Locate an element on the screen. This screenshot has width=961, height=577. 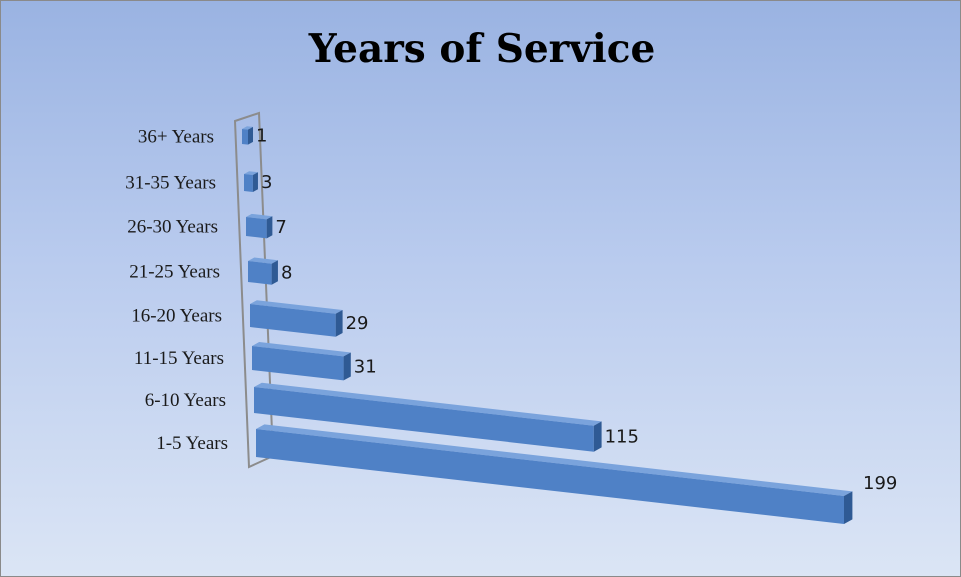
category-label-21-25-years: 21-25 Years is located at coordinates (174, 272).